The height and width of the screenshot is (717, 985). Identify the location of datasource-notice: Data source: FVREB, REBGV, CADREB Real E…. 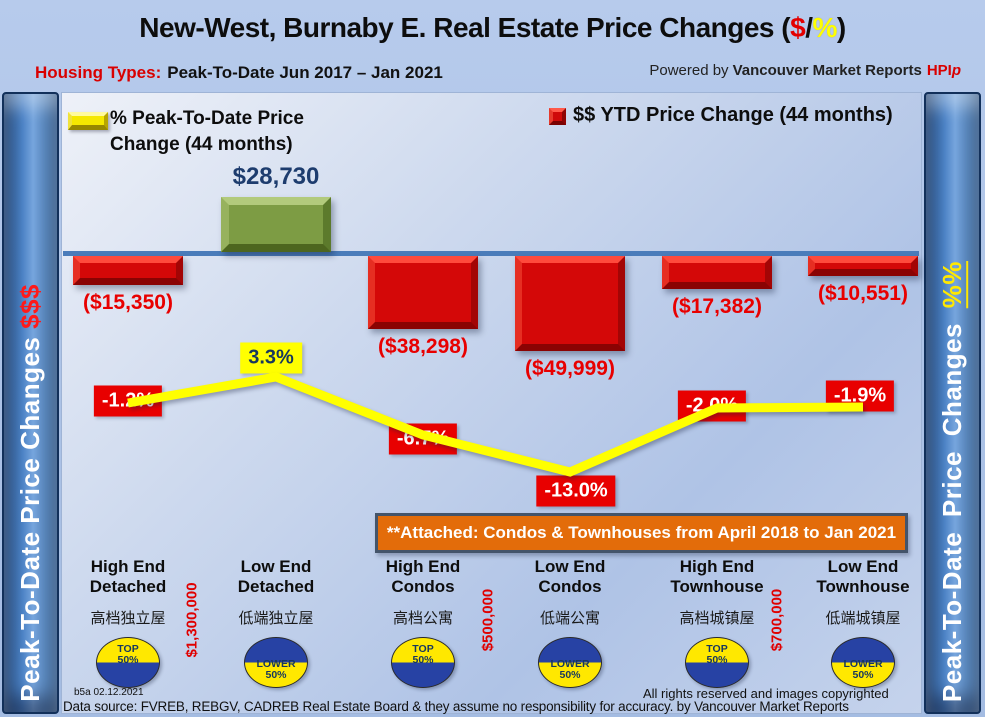
(456, 706).